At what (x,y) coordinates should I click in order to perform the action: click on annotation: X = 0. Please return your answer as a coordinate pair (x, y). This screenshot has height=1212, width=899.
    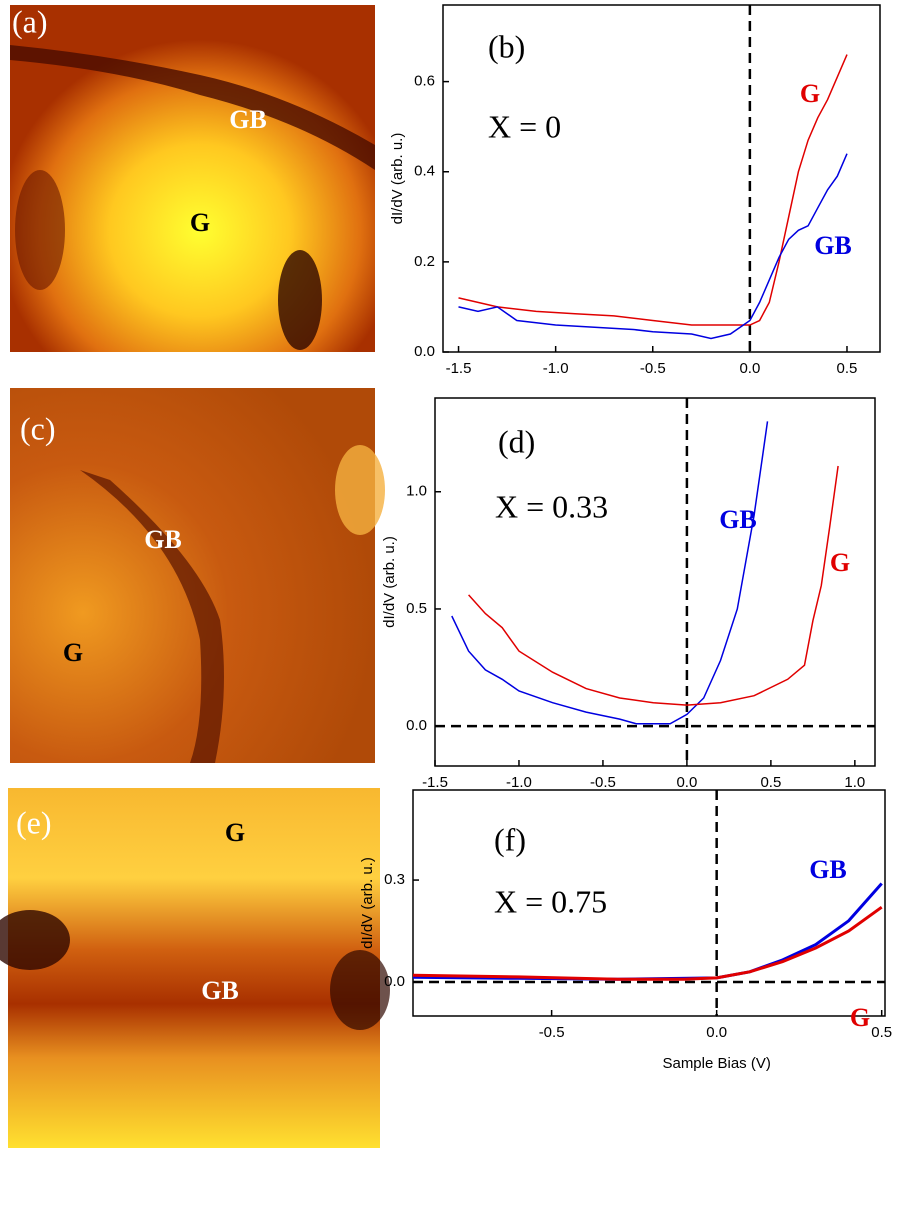
    Looking at the image, I should click on (524, 126).